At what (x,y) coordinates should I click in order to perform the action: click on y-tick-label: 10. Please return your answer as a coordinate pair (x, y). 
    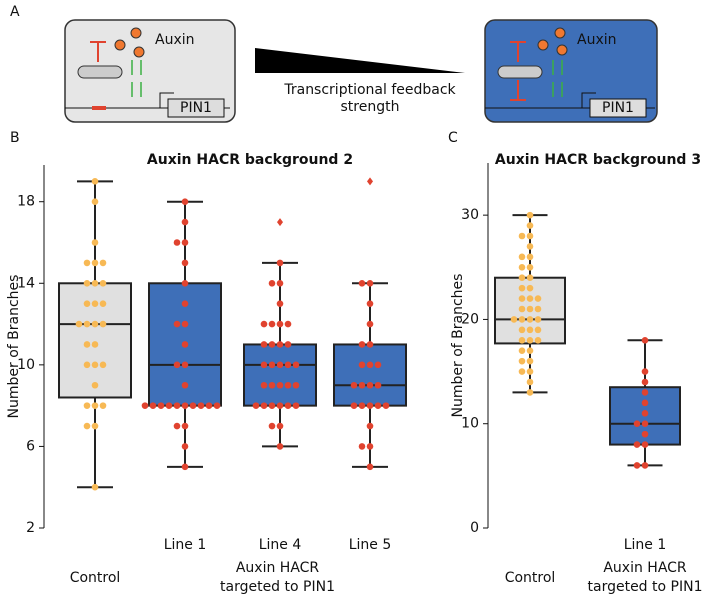
    Looking at the image, I should click on (26, 365).